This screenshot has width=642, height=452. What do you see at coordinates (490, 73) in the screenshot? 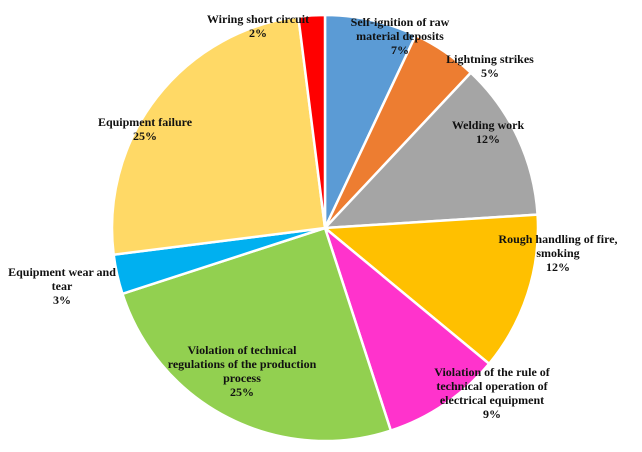
I see `value-label: 5%` at bounding box center [490, 73].